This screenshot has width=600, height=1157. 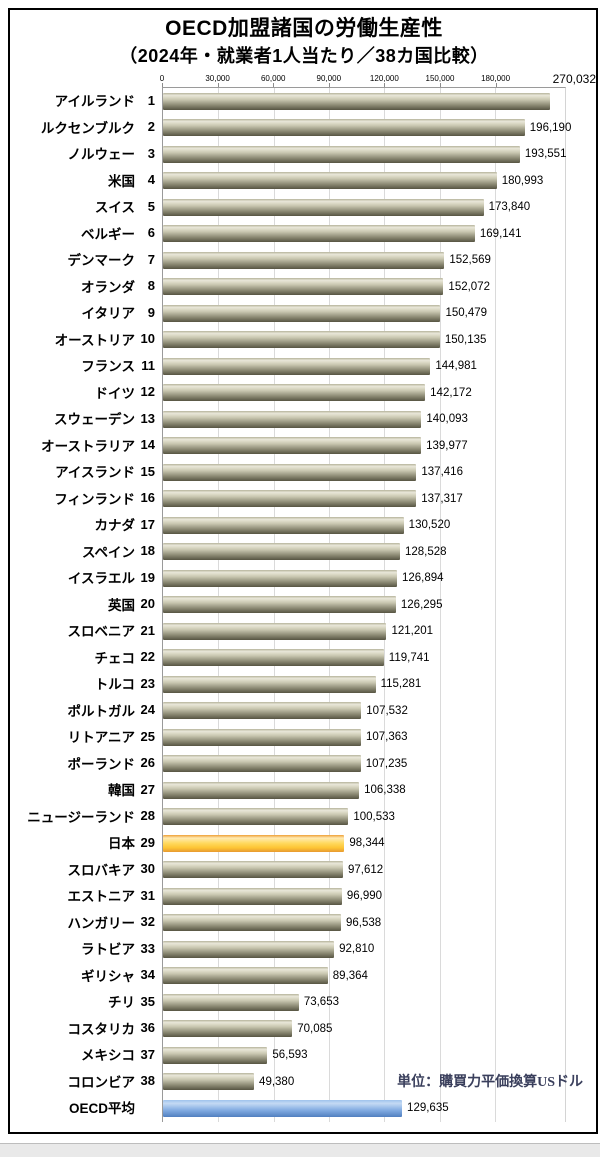 I want to click on rank-label: 33, so click(x=147, y=948).